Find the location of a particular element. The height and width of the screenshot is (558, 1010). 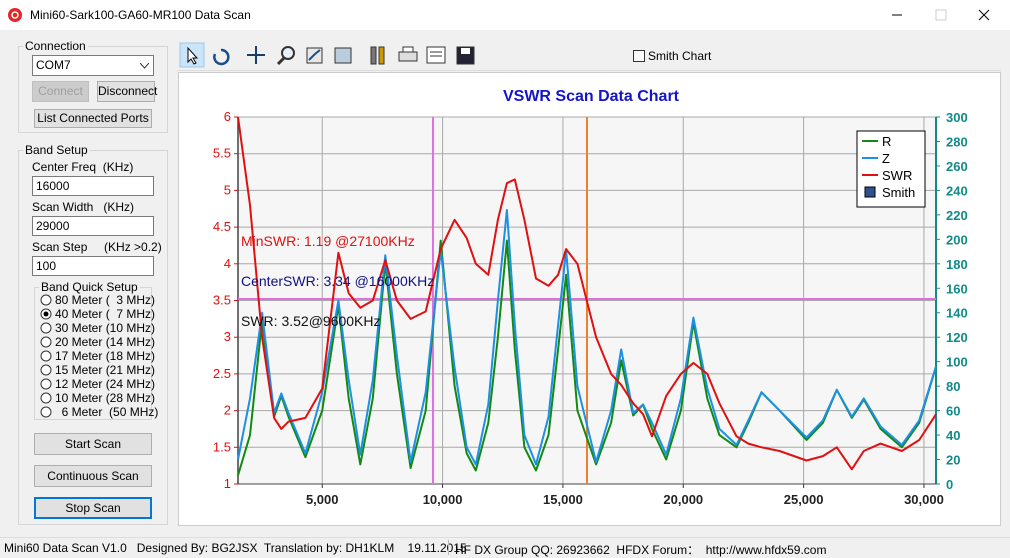

port-combo: COM7 is located at coordinates (93, 65).